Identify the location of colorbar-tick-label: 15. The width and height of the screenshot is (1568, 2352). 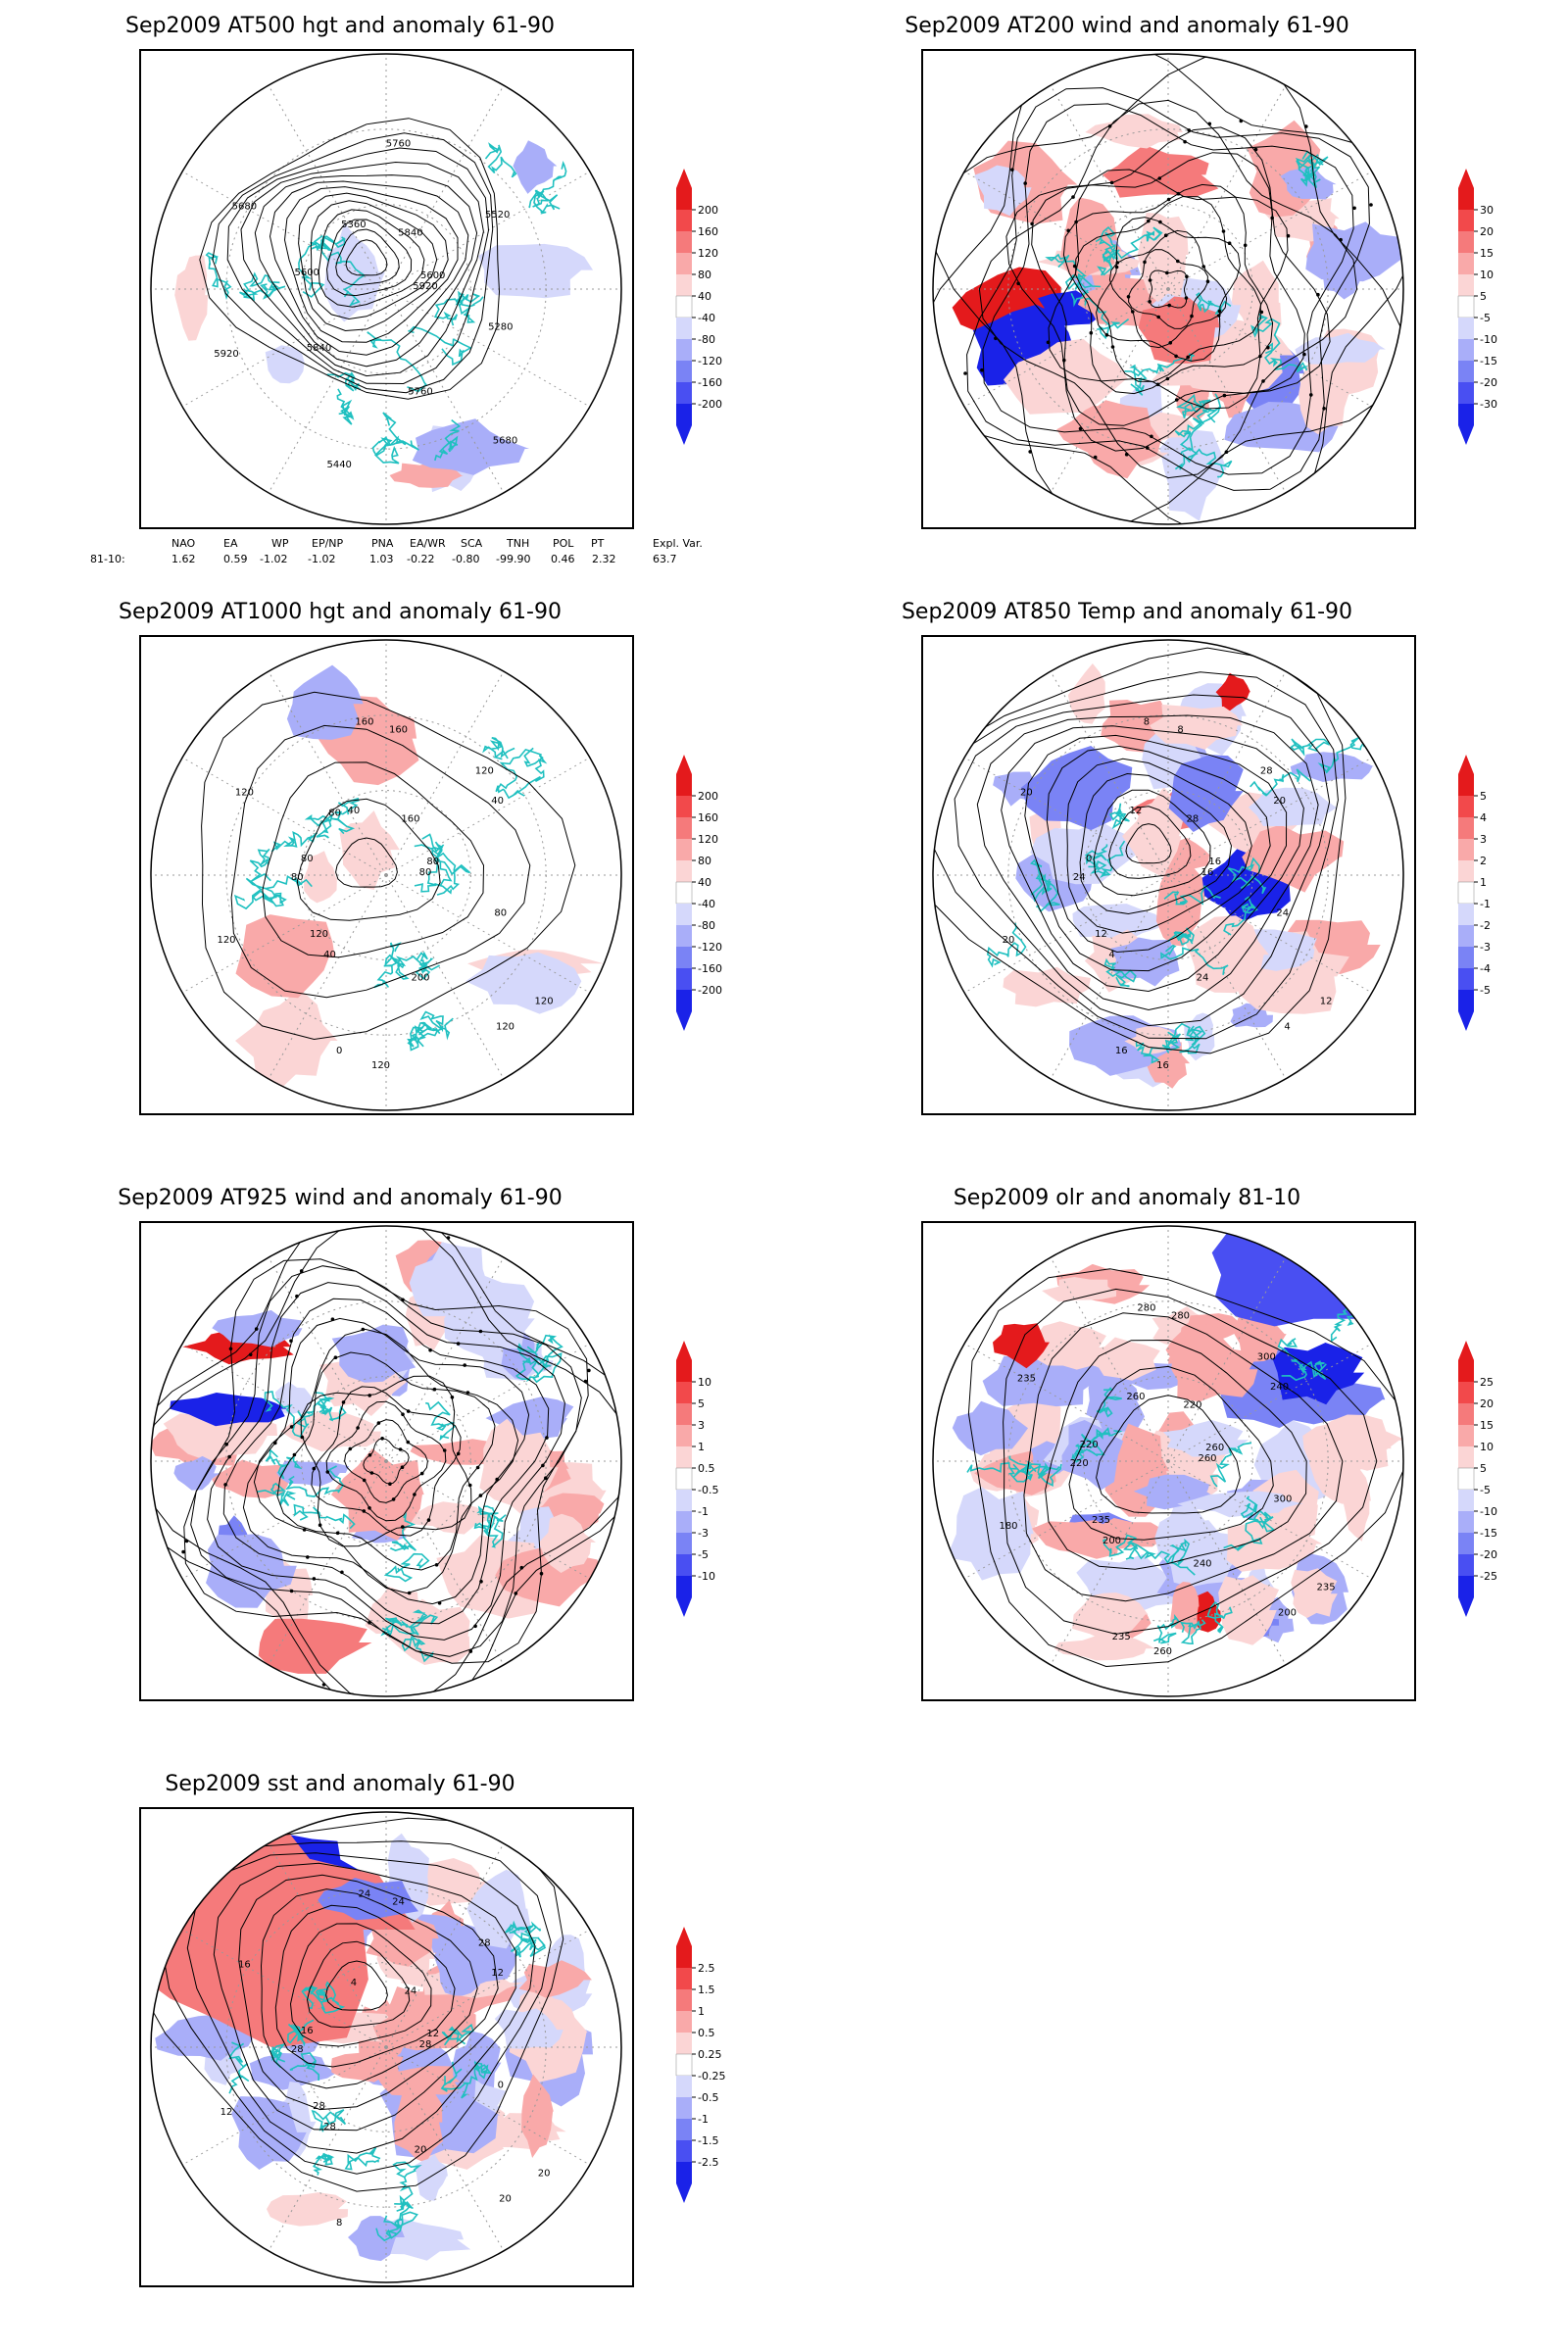
(1487, 1425).